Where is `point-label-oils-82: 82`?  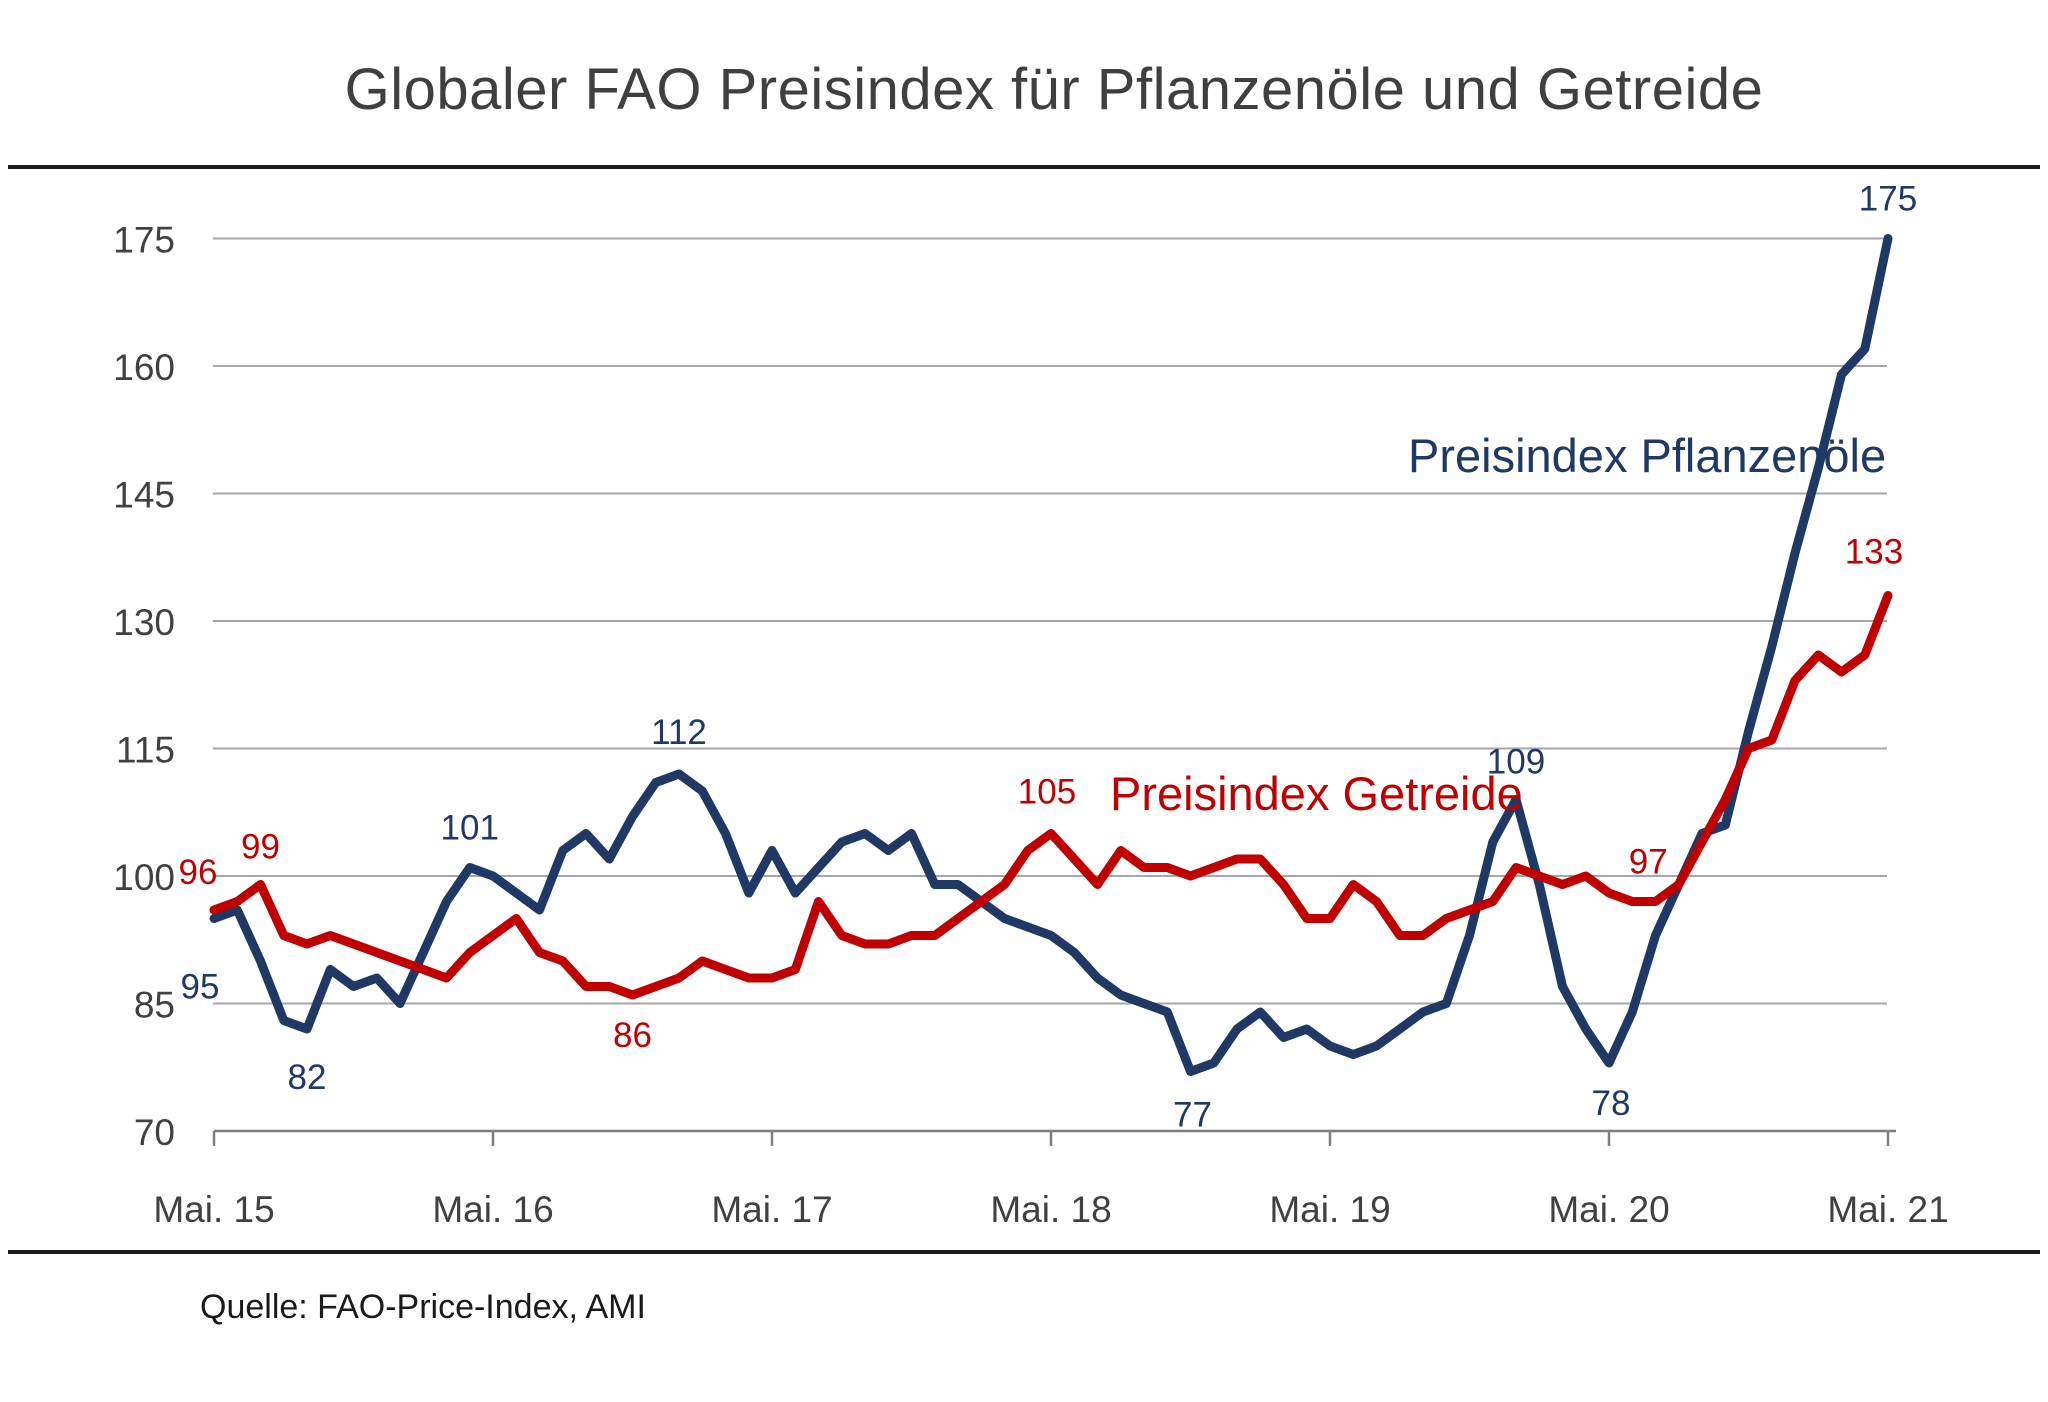
point-label-oils-82: 82 is located at coordinates (307, 1077).